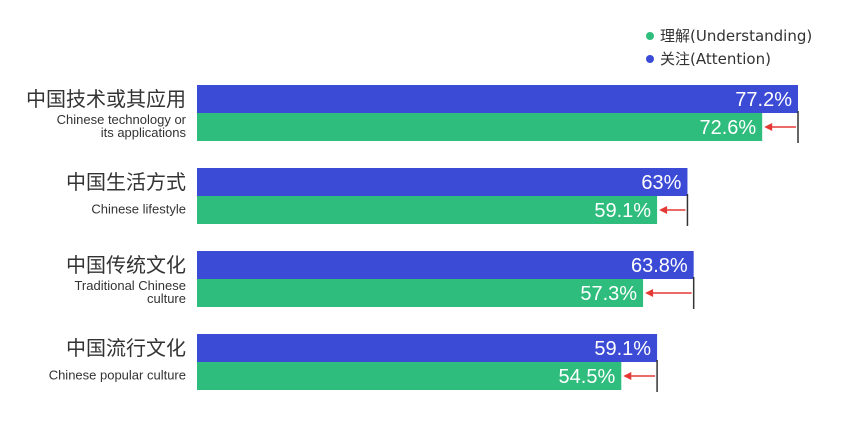 This screenshot has width=850, height=425. I want to click on category-zh-0: 中国技术或其应用, so click(106, 99).